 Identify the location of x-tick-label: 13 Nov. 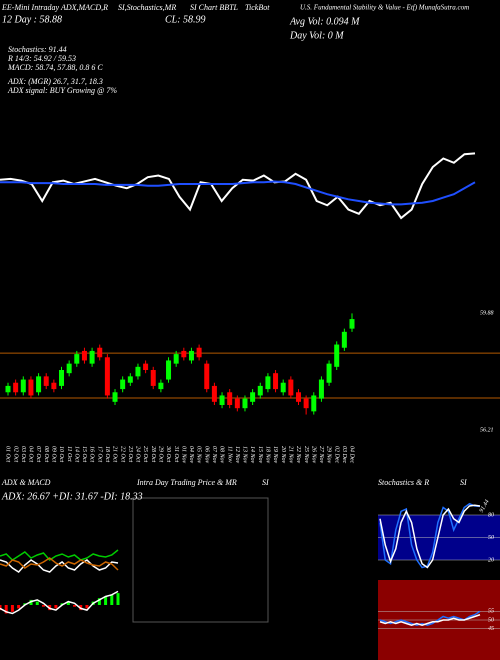
(245, 455).